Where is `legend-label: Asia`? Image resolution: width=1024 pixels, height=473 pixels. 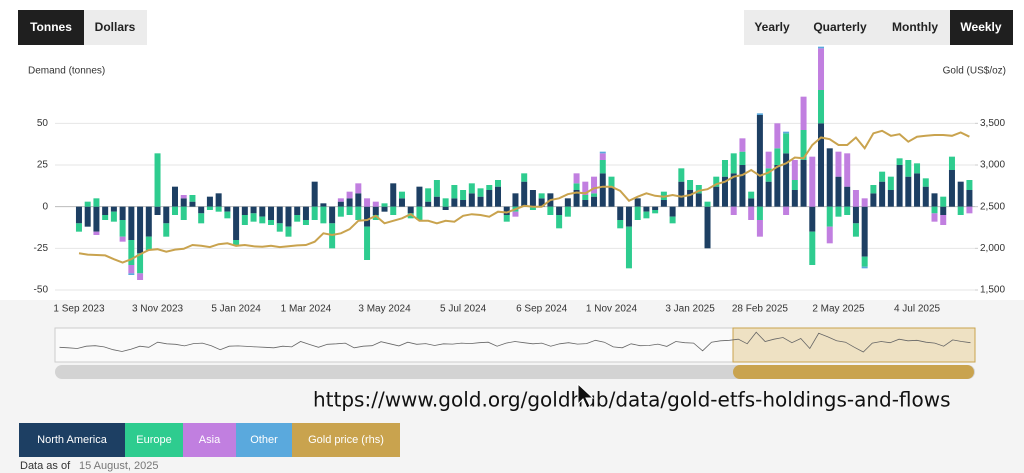
legend-label: Asia is located at coordinates (210, 440).